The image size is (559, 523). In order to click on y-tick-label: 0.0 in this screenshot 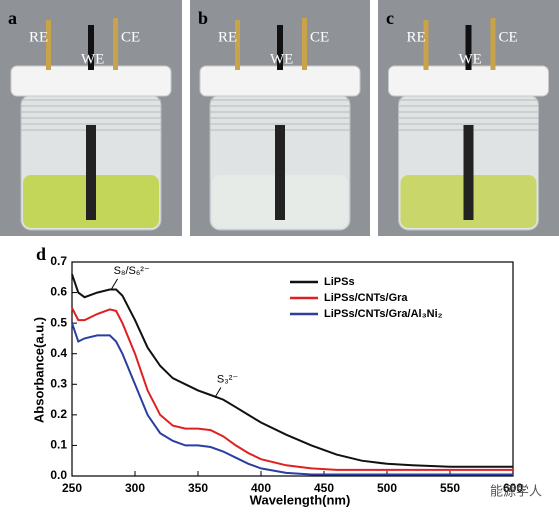, I will do `click(58, 475)`.